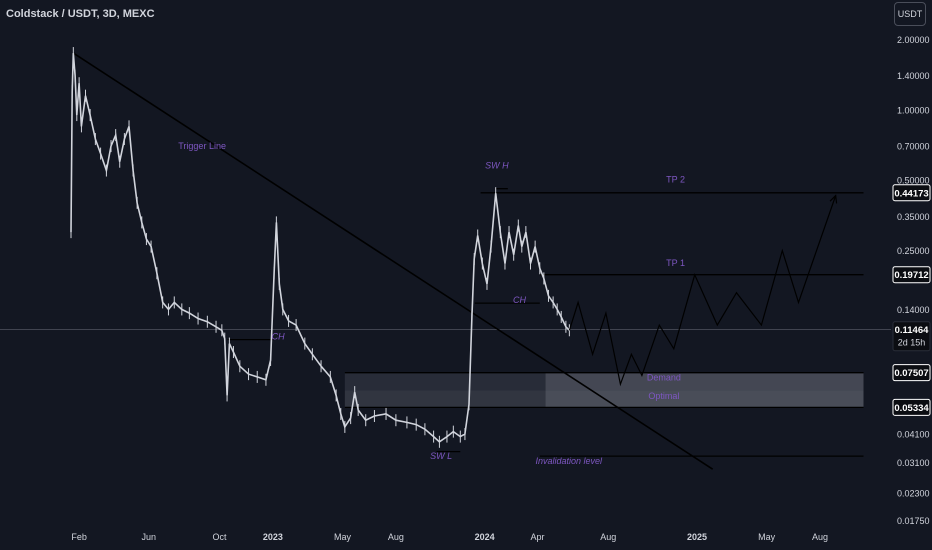 This screenshot has height=550, width=932. I want to click on price-tick-label: 0.04100, so click(913, 435).